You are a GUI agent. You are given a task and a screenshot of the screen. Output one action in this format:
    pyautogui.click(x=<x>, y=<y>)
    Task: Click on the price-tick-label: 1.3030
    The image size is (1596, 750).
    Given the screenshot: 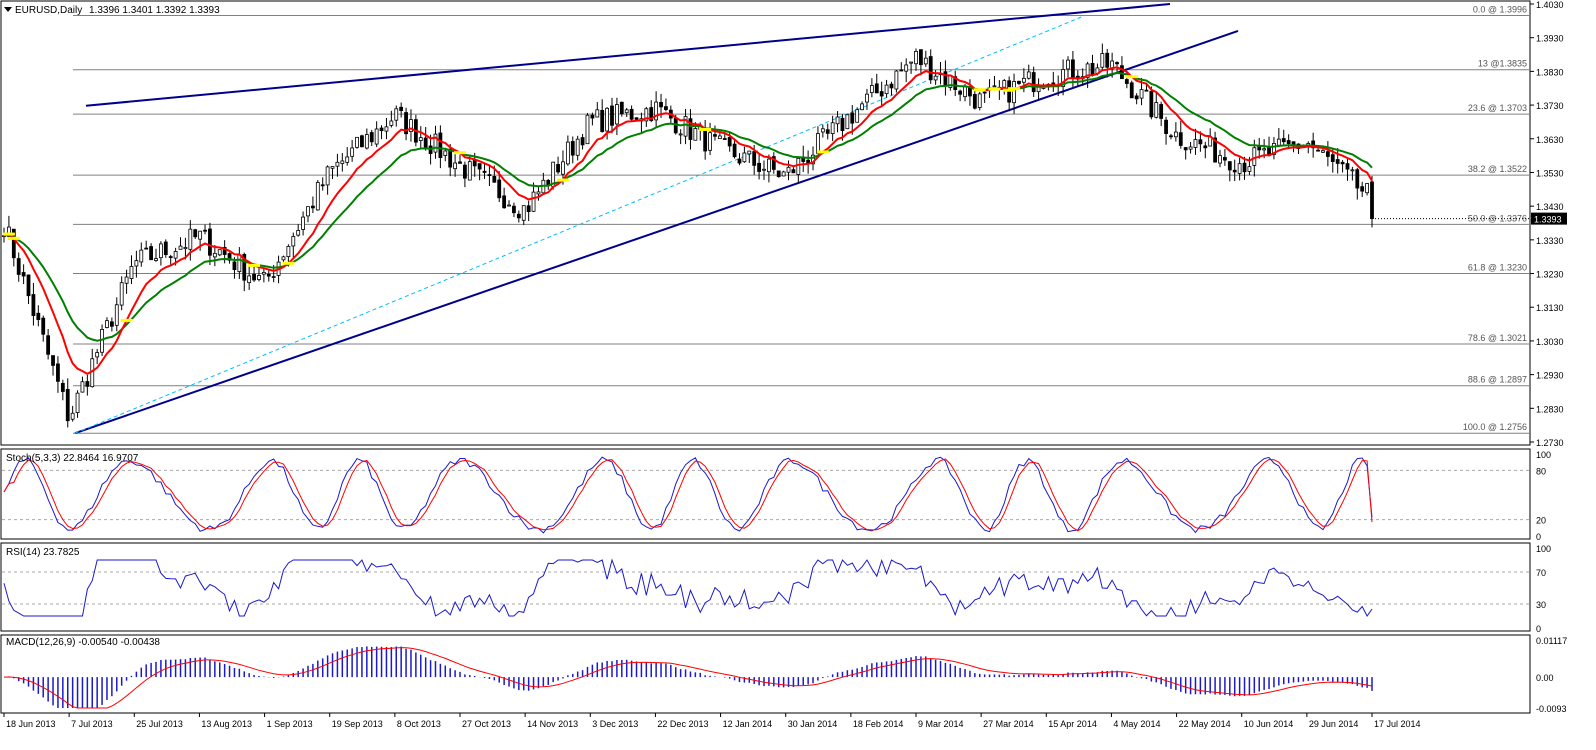 What is the action you would take?
    pyautogui.click(x=1550, y=342)
    